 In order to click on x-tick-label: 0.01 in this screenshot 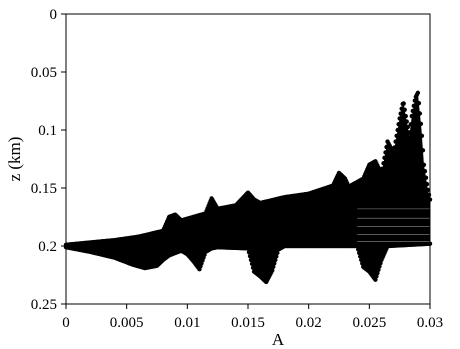, I will do `click(187, 323)`.